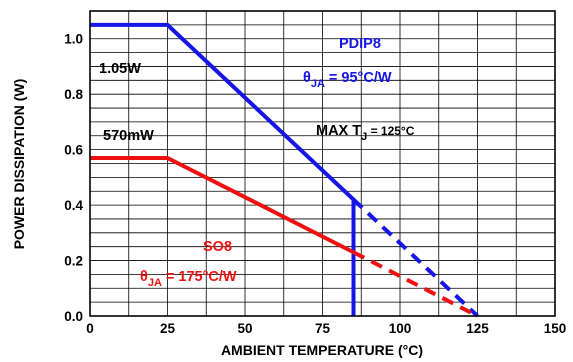  I want to click on max-tj-value: = 125°C, so click(390, 131).